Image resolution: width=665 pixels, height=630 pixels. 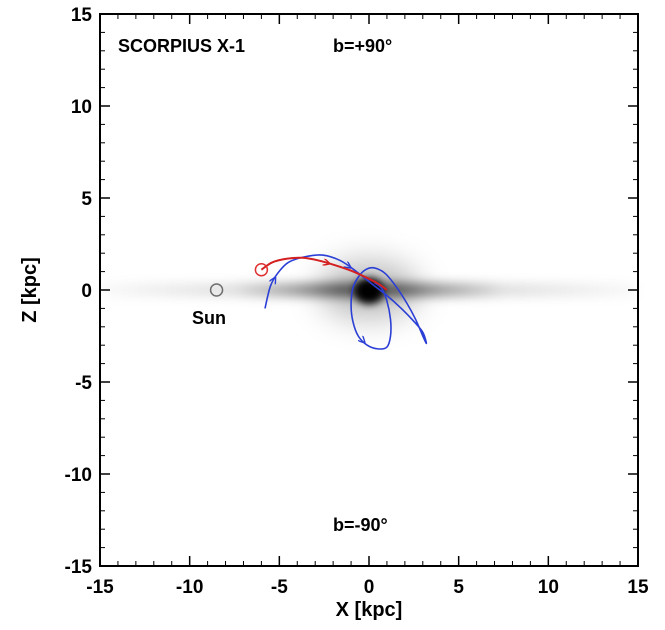 I want to click on y-tick-label: -15, so click(x=79, y=567).